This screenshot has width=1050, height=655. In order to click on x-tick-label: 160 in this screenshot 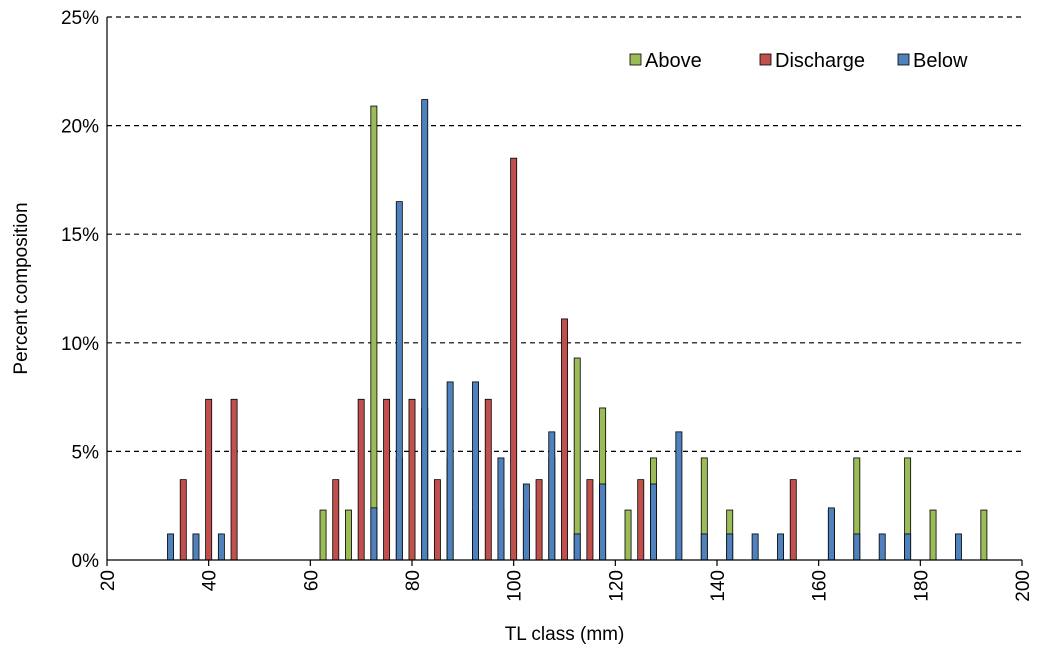, I will do `click(820, 586)`.